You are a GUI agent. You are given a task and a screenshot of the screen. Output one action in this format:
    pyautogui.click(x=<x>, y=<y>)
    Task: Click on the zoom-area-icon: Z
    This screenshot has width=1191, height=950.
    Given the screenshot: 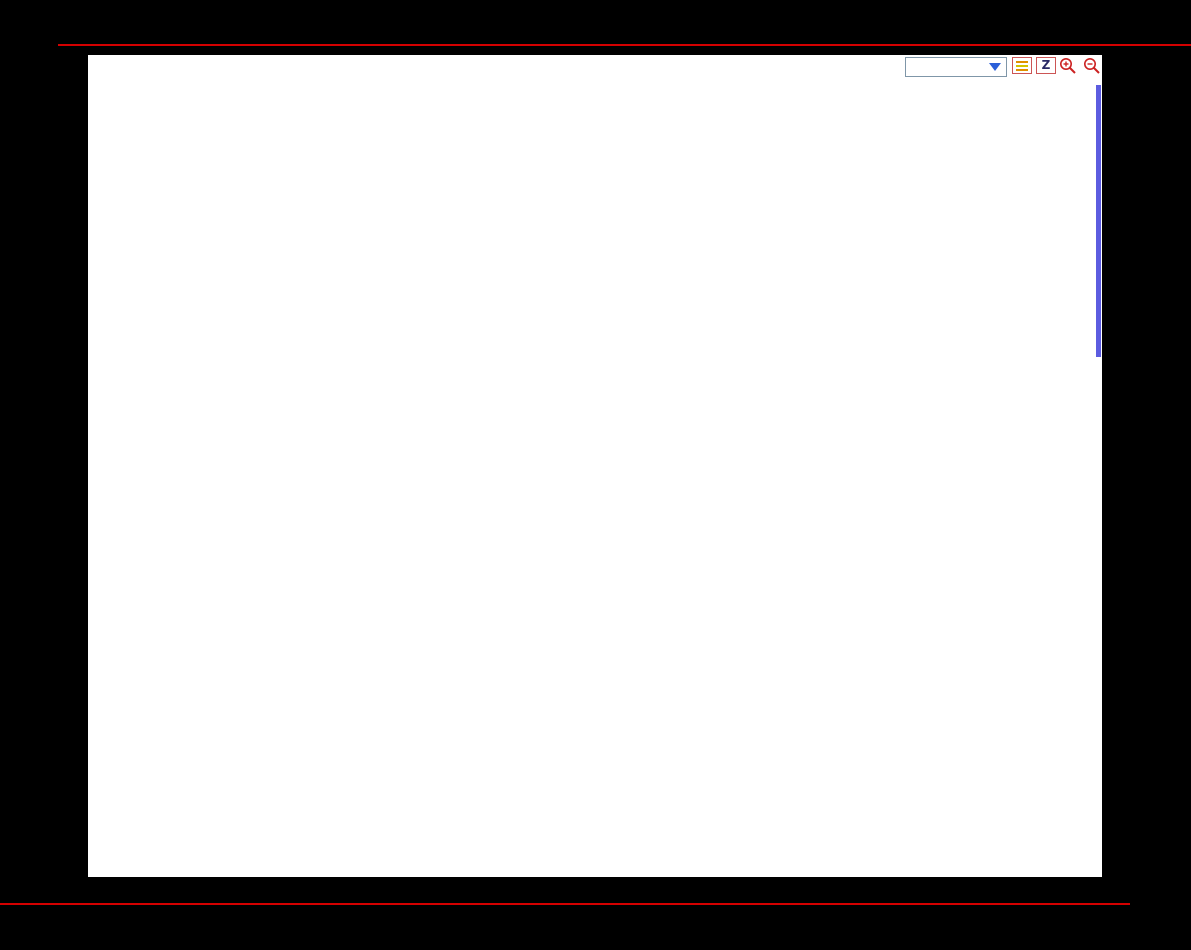 What is the action you would take?
    pyautogui.click(x=1046, y=65)
    